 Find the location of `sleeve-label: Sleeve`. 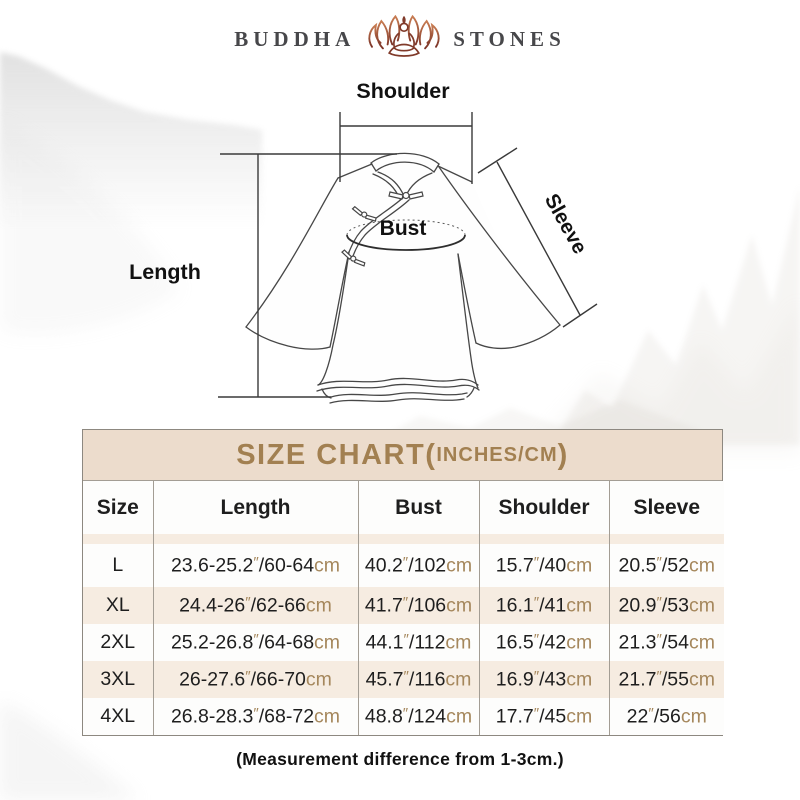

sleeve-label: Sleeve is located at coordinates (566, 224).